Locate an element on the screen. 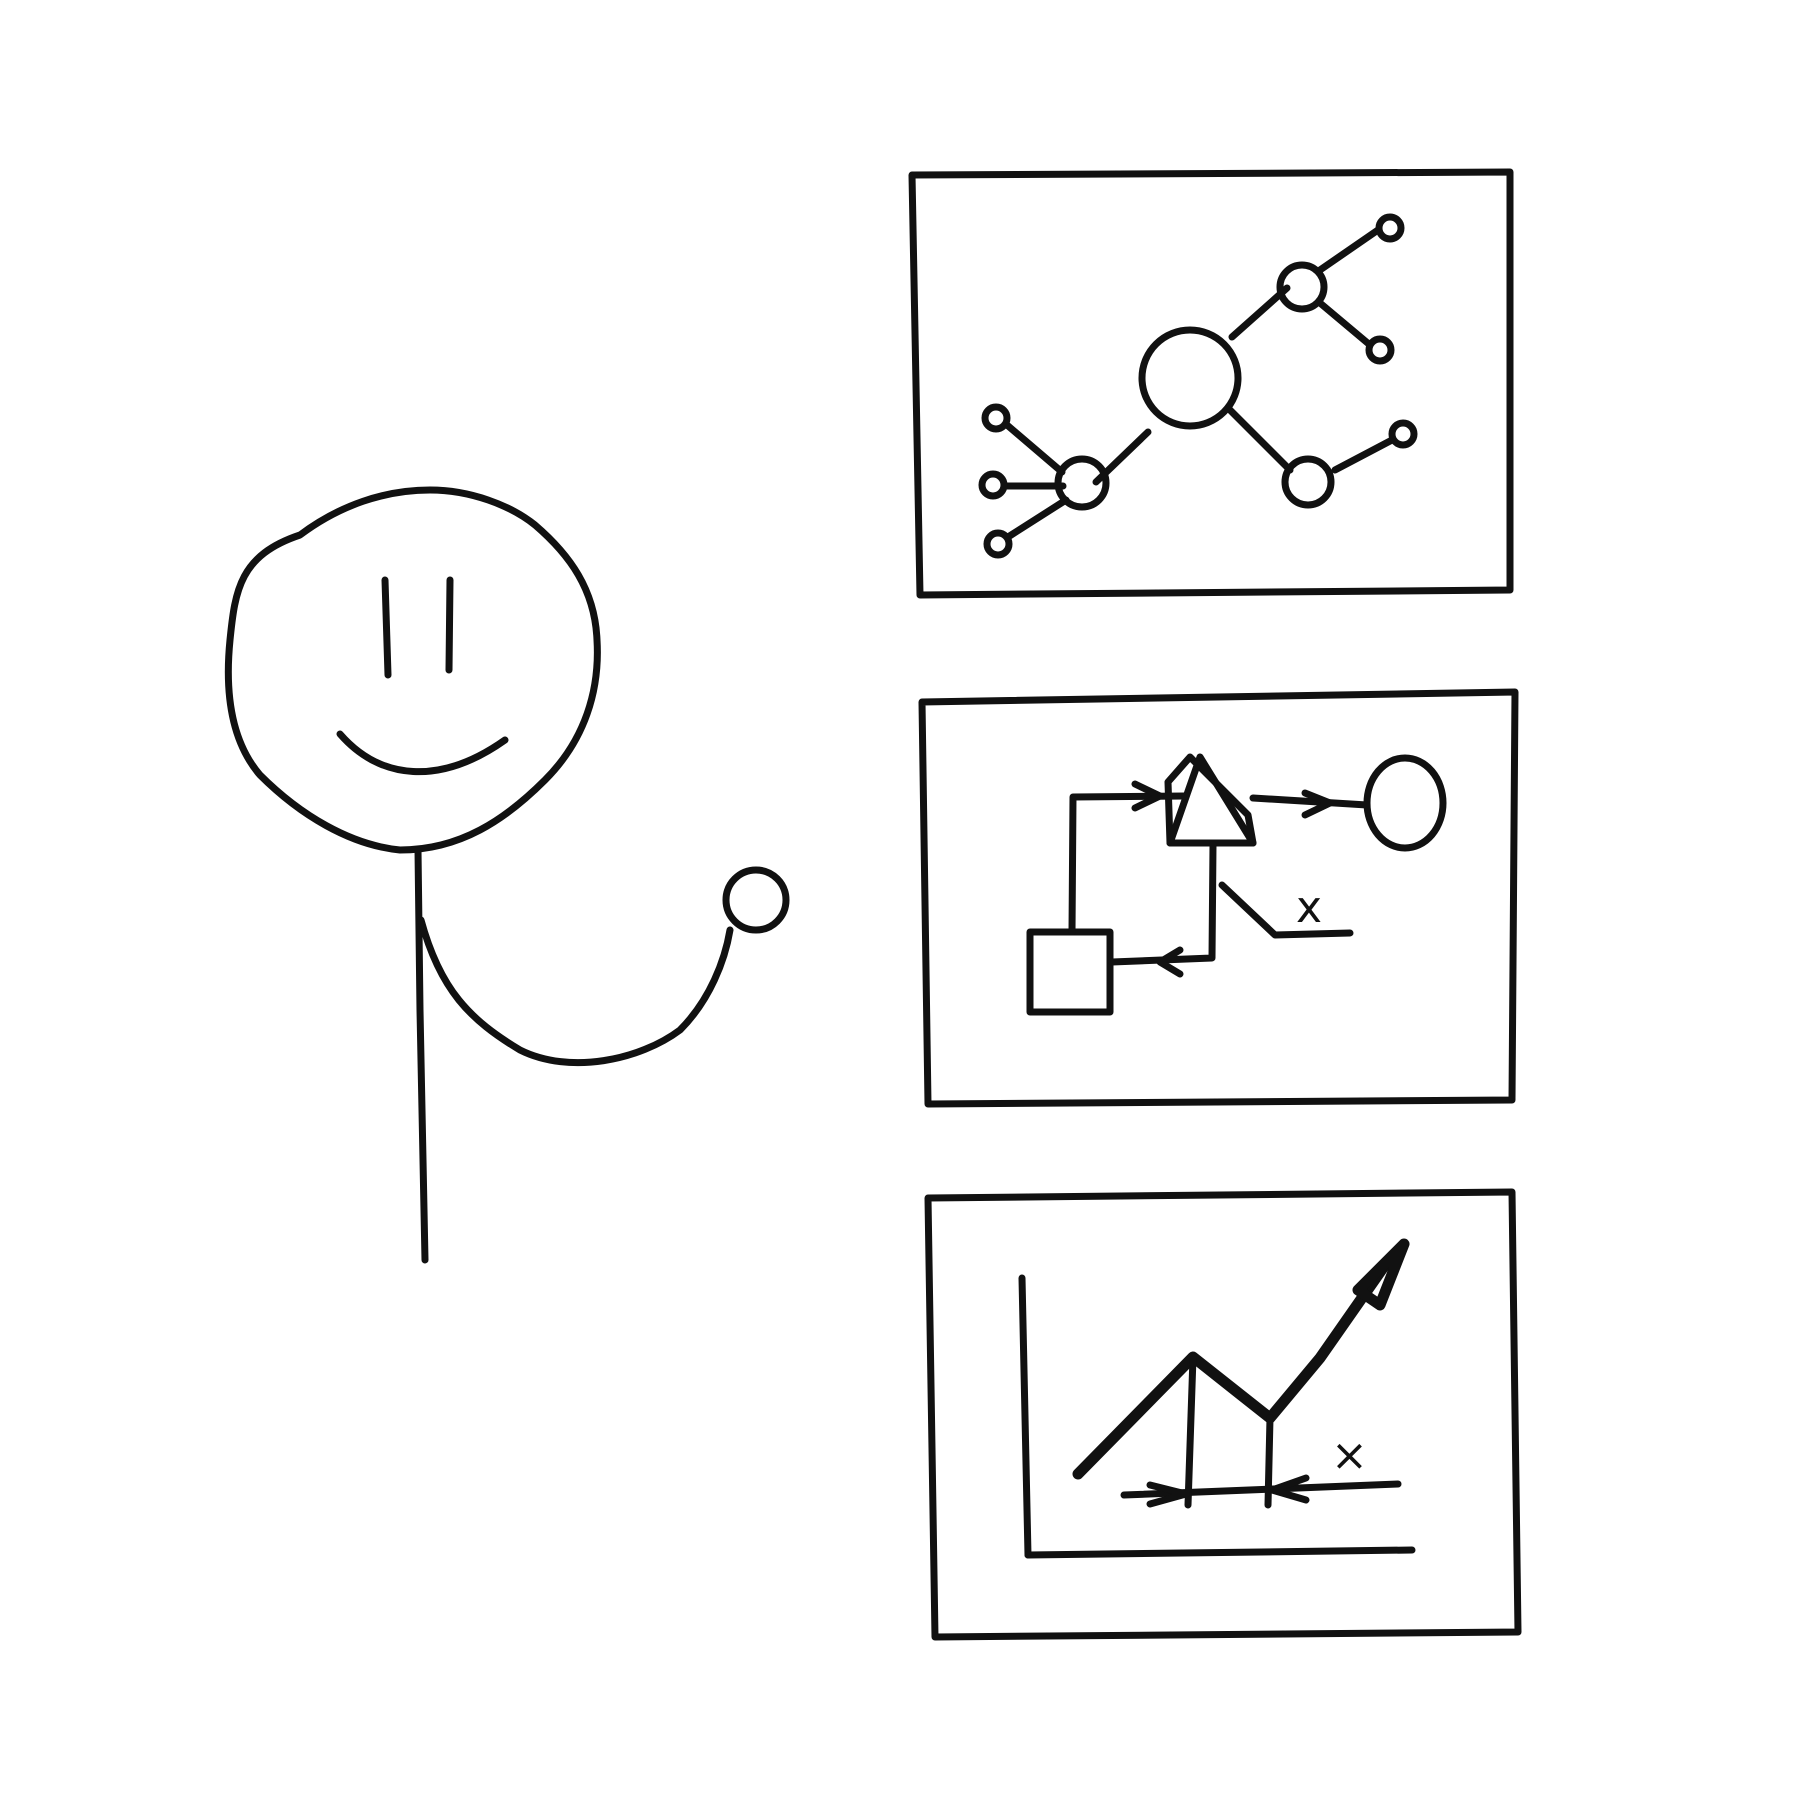 Image resolution: width=1800 pixels, height=1800 pixels. flow-input-line is located at coordinates (1286, 910).